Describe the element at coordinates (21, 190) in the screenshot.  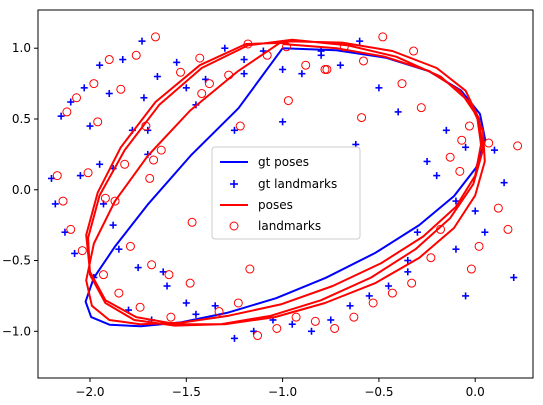
I see `y-tick-label-2: 0.0` at that location.